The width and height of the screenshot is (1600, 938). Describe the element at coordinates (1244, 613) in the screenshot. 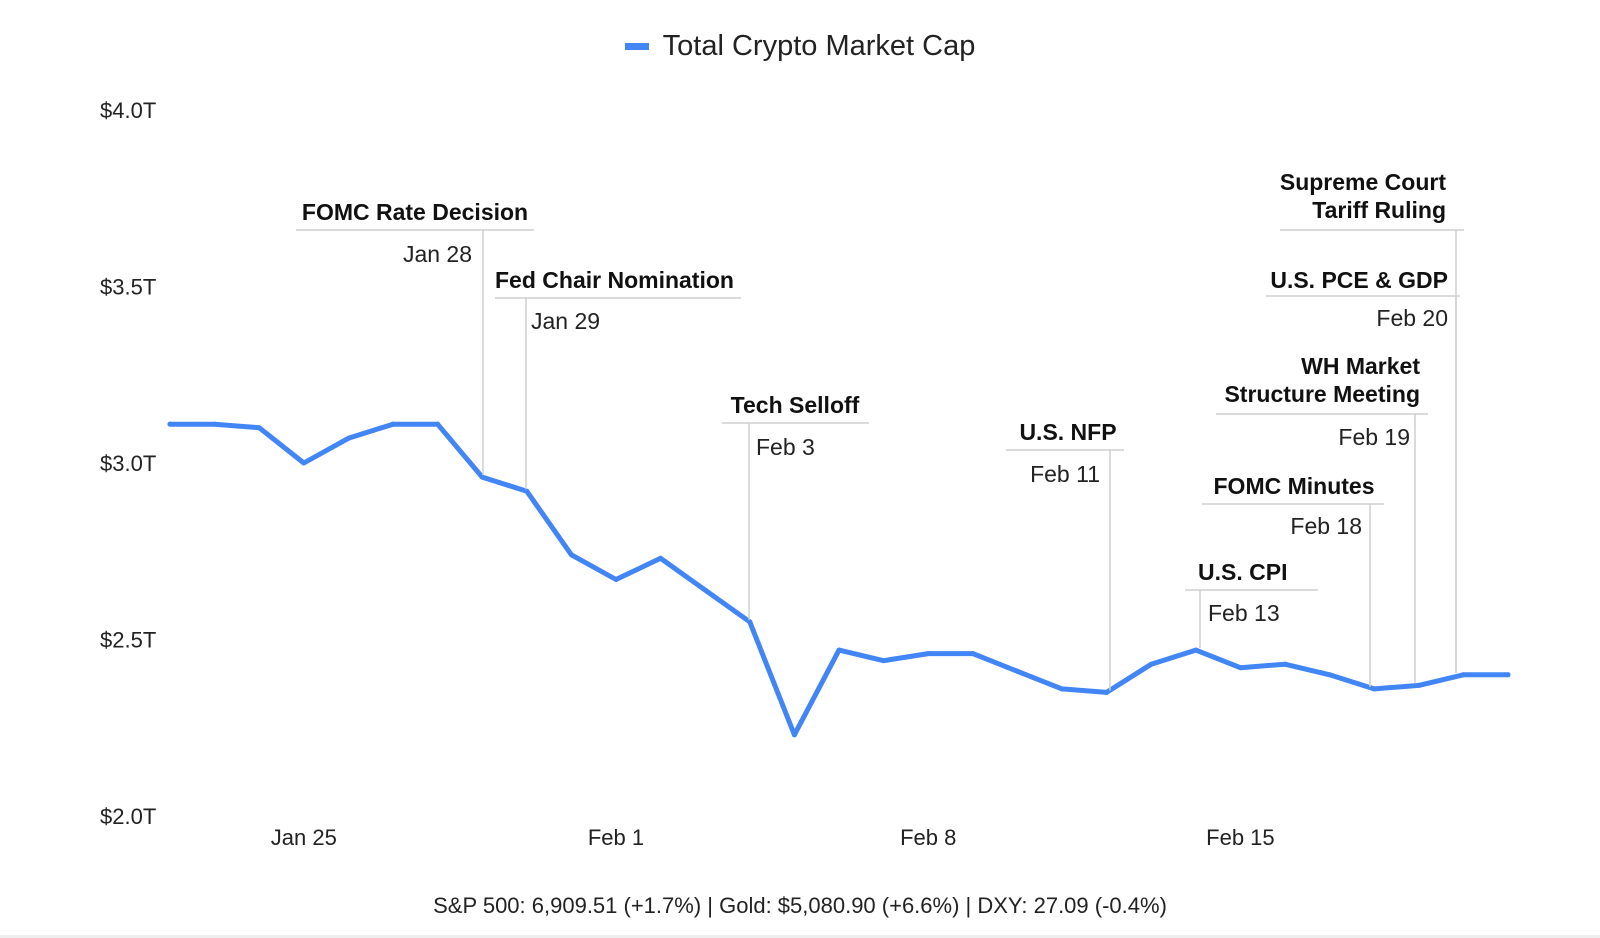

I see `annotation-date: Feb 13` at that location.